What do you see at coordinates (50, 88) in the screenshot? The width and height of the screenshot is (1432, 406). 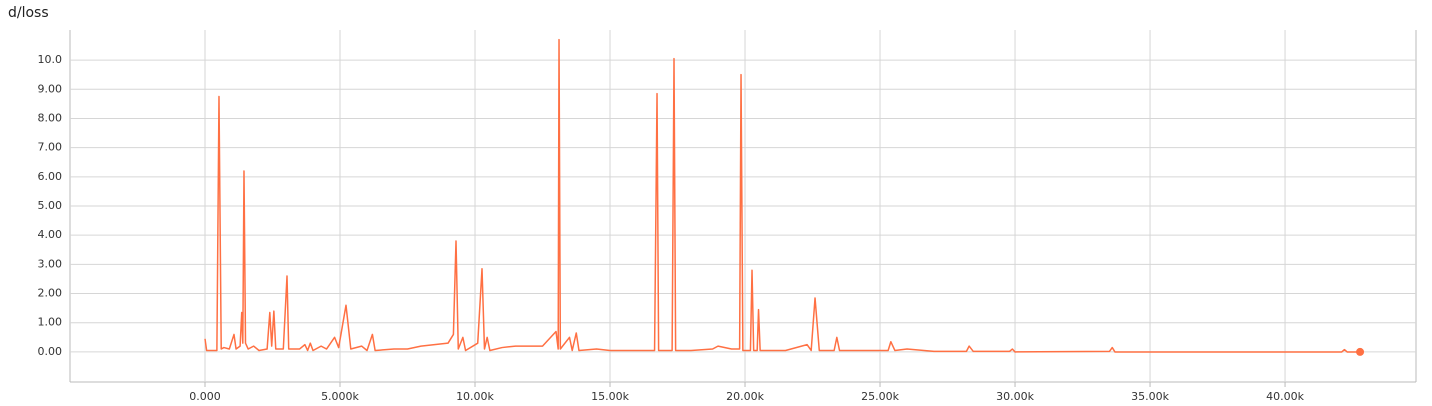 I see `y-tick-label: 9.00` at bounding box center [50, 88].